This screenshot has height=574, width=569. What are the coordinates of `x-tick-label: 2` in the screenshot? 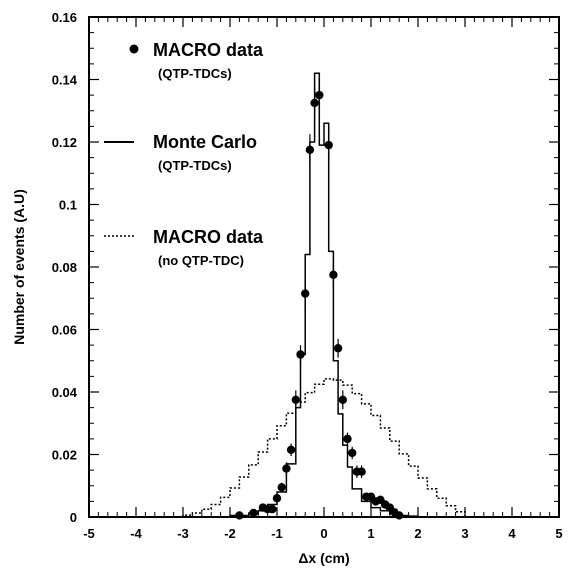 It's located at (417, 533).